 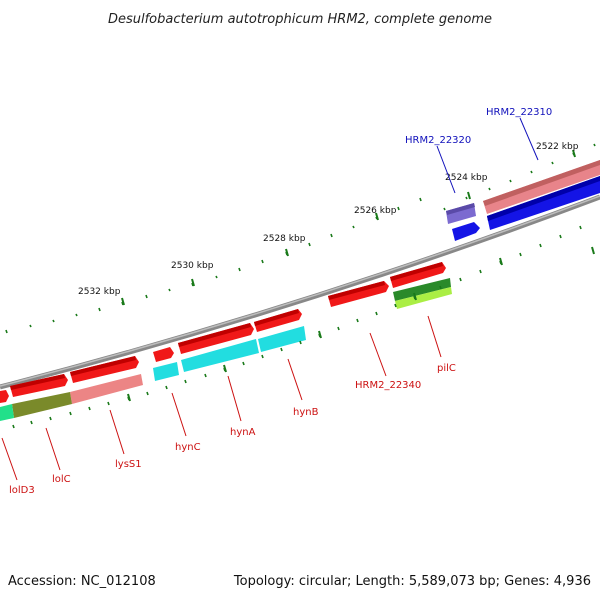 I want to click on gene-green-dark, so click(x=422, y=289).